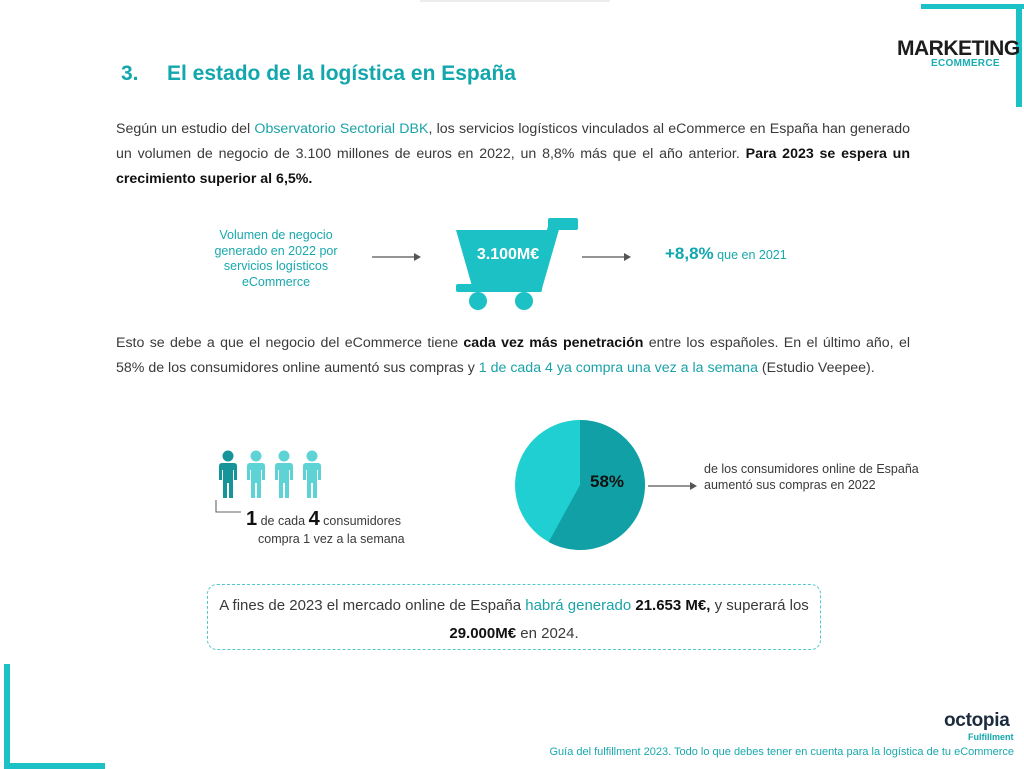  I want to click on pie-percent-label: 58%, so click(607, 481).